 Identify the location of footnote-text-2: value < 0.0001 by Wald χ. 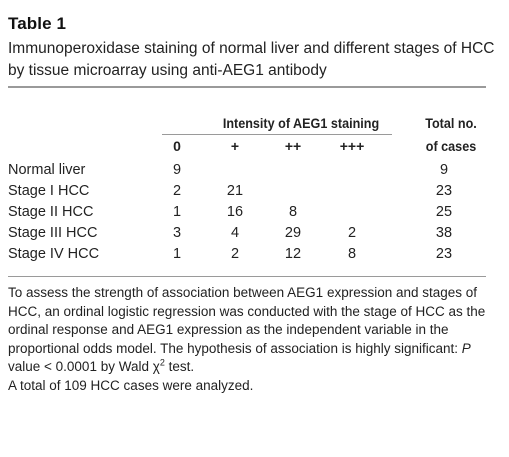
(84, 366).